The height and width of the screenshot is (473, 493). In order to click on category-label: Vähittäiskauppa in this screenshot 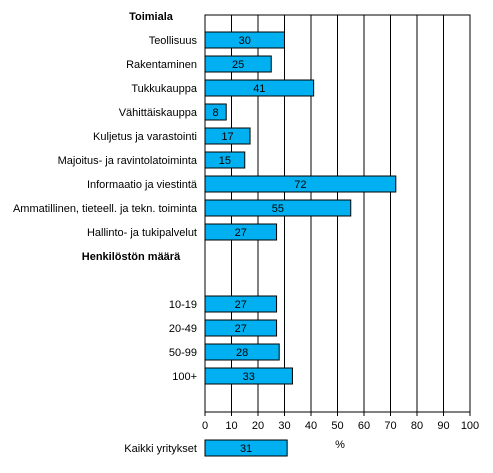, I will do `click(158, 113)`.